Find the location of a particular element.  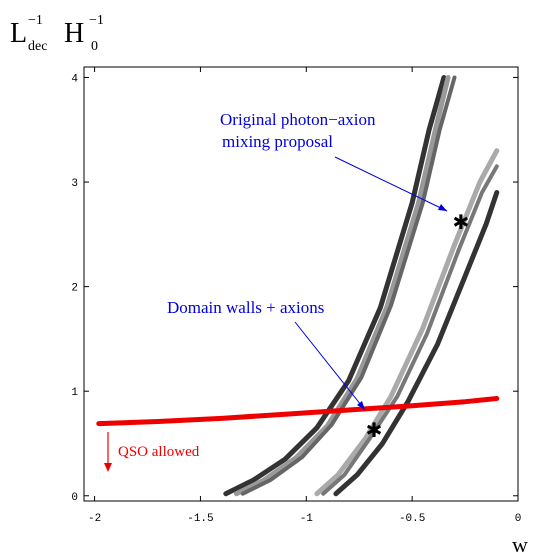

x-tick-label: -2 is located at coordinates (94, 519).